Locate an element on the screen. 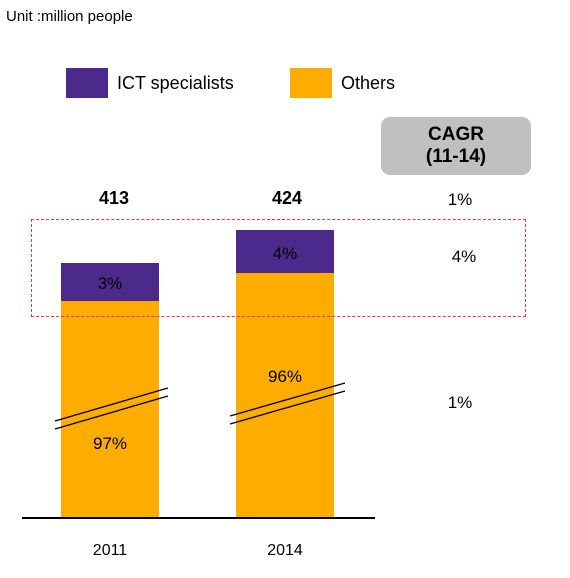 The height and width of the screenshot is (578, 570). ict-highlight-box is located at coordinates (278, 268).